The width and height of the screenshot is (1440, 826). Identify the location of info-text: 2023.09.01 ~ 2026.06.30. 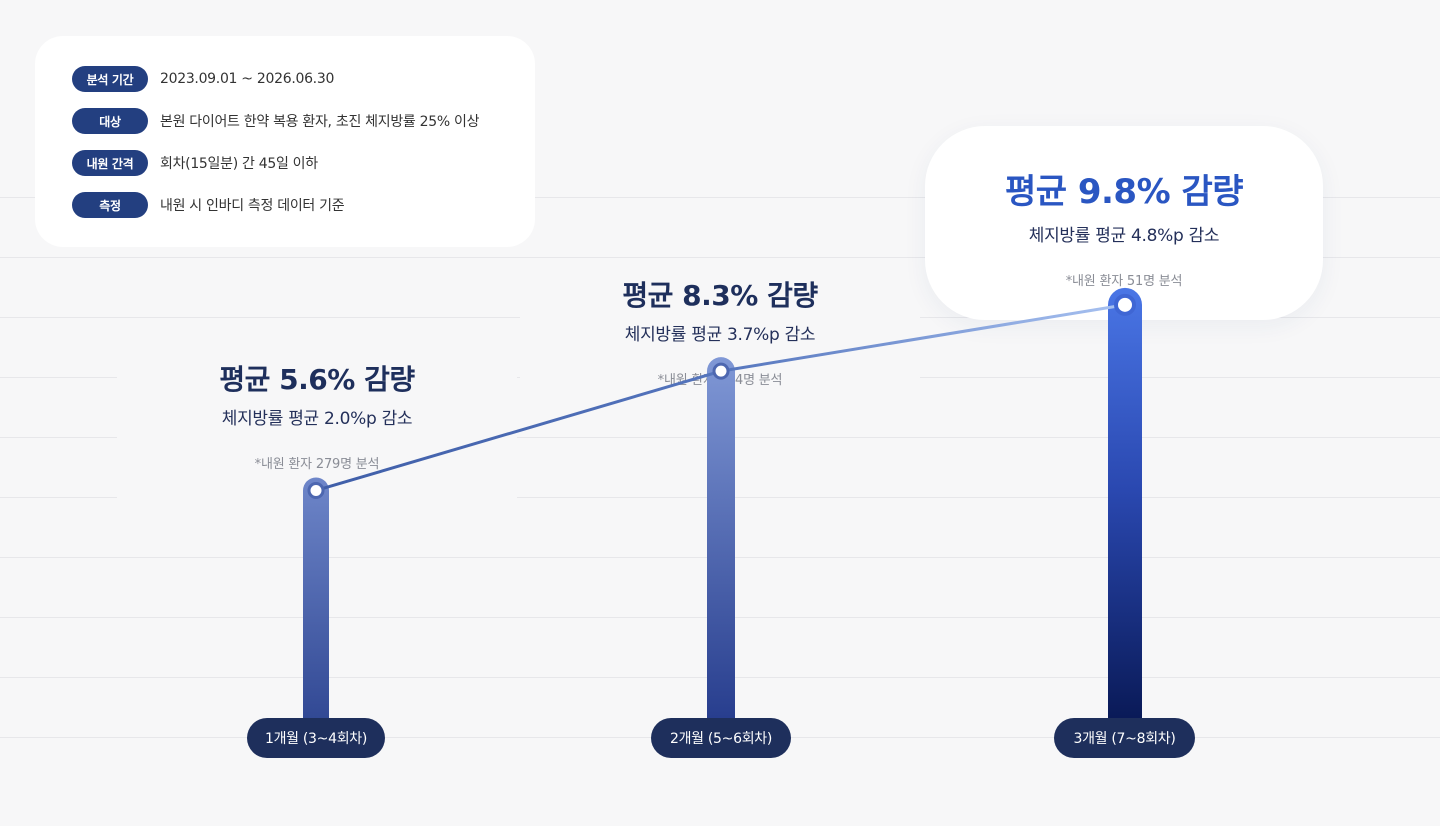
(247, 79).